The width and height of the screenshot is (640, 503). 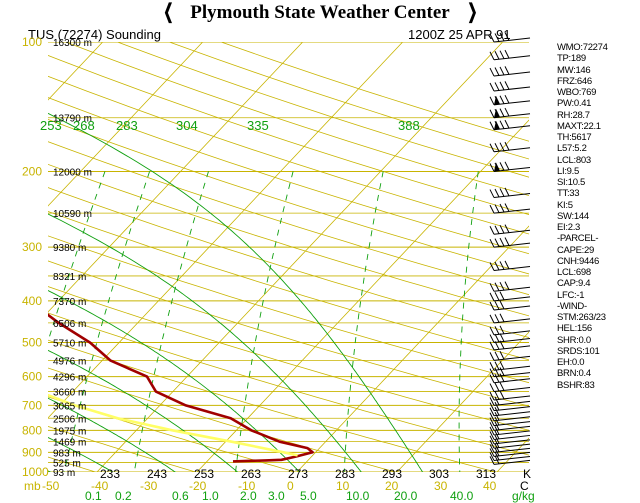 I want to click on mixing-ratio-label: 0.6, so click(x=180, y=496).